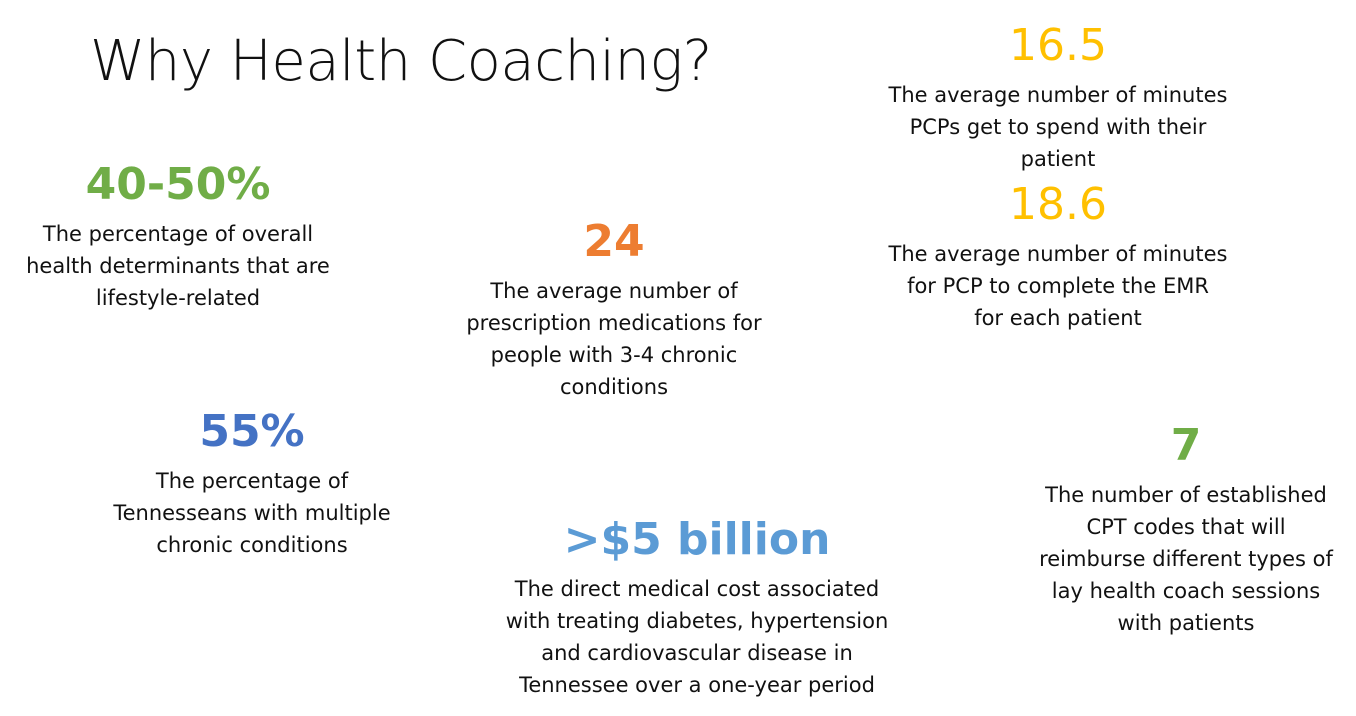  I want to click on slide-title: Why Health Coaching?, so click(401, 61).